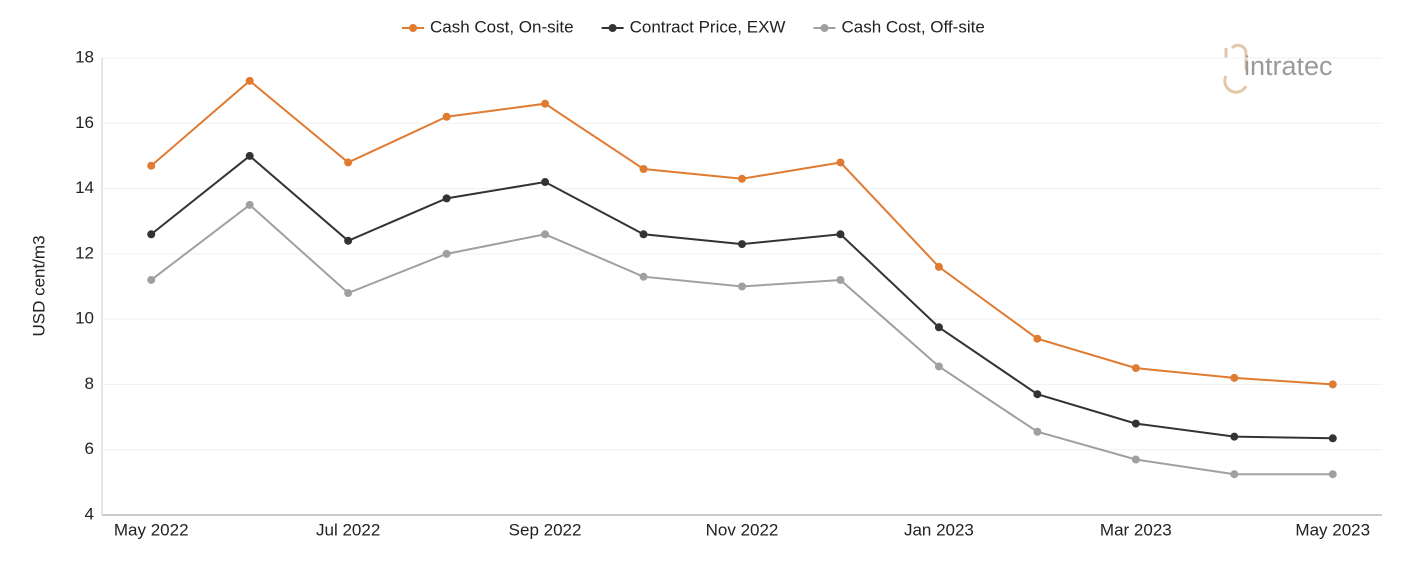 The image size is (1401, 561). I want to click on legend-label: Contract Price, EXW, so click(708, 26).